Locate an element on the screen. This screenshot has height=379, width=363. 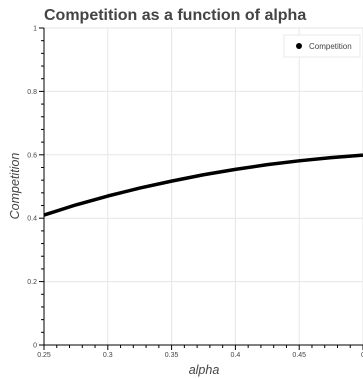
x-axis-label: alpha is located at coordinates (204, 370).